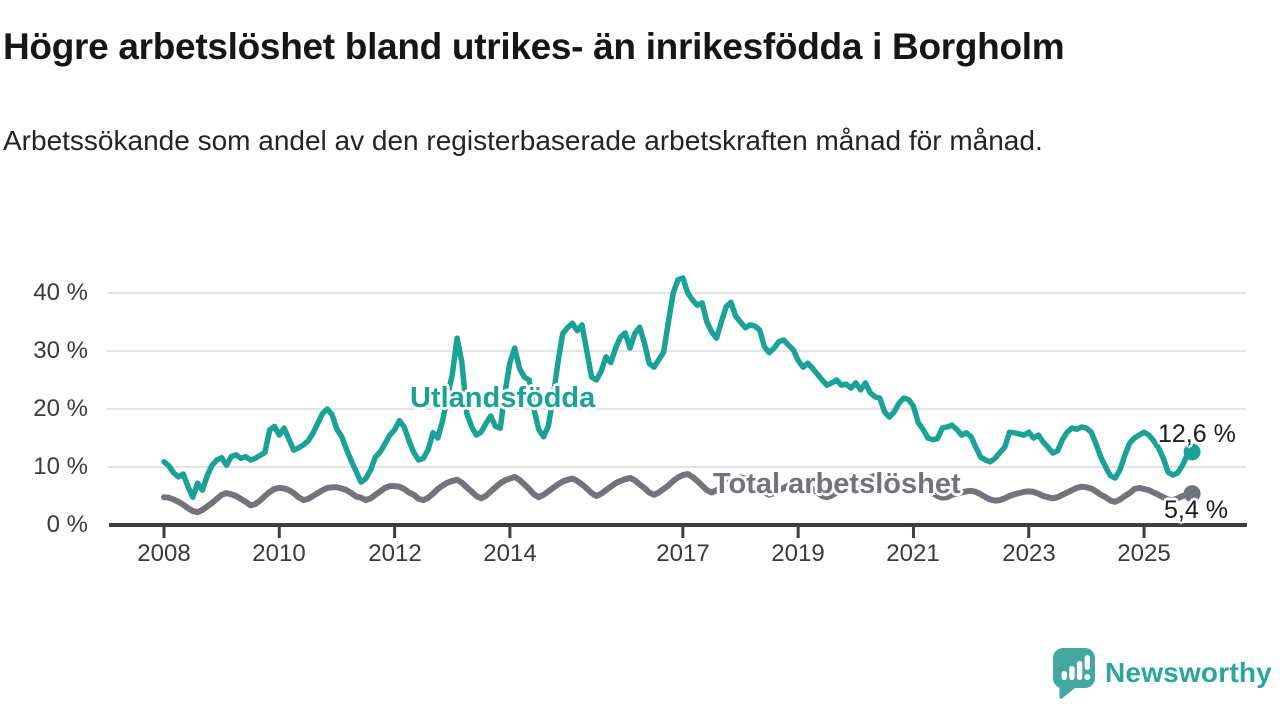 The width and height of the screenshot is (1280, 720). I want to click on y-tick-label-30: 30 %, so click(60, 350).